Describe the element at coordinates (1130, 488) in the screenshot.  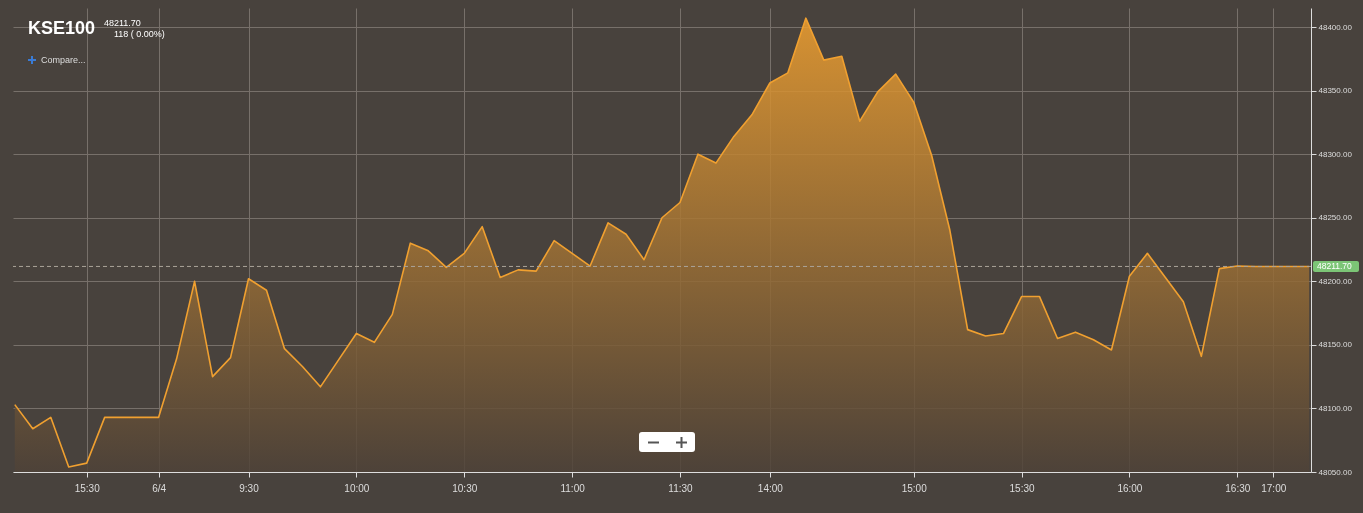
I see `x-tick-label: 16:00` at that location.